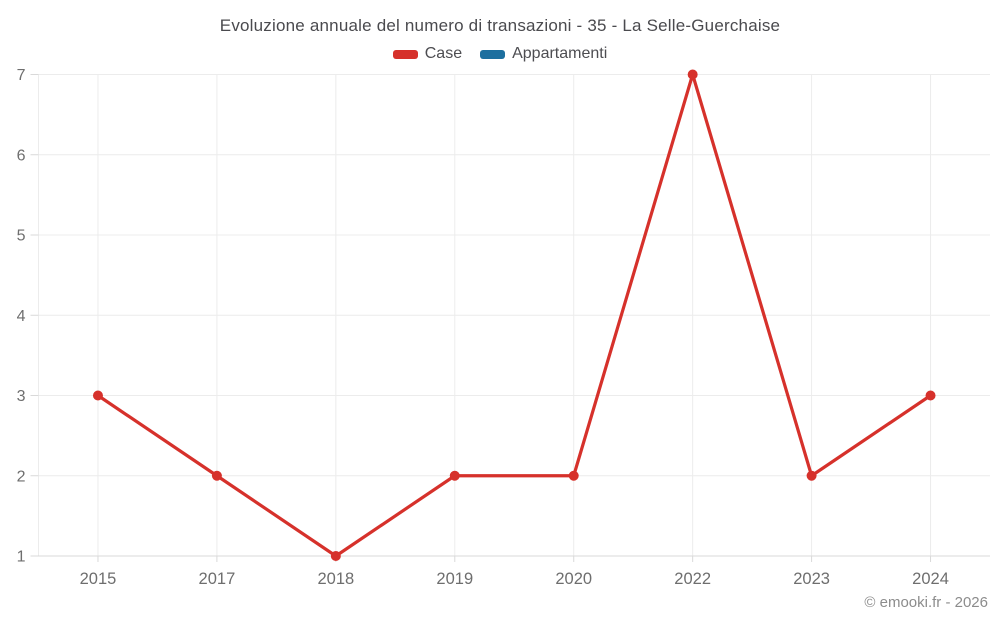 The width and height of the screenshot is (1000, 625). What do you see at coordinates (493, 54) in the screenshot?
I see `legend-swatch-appartamenti` at bounding box center [493, 54].